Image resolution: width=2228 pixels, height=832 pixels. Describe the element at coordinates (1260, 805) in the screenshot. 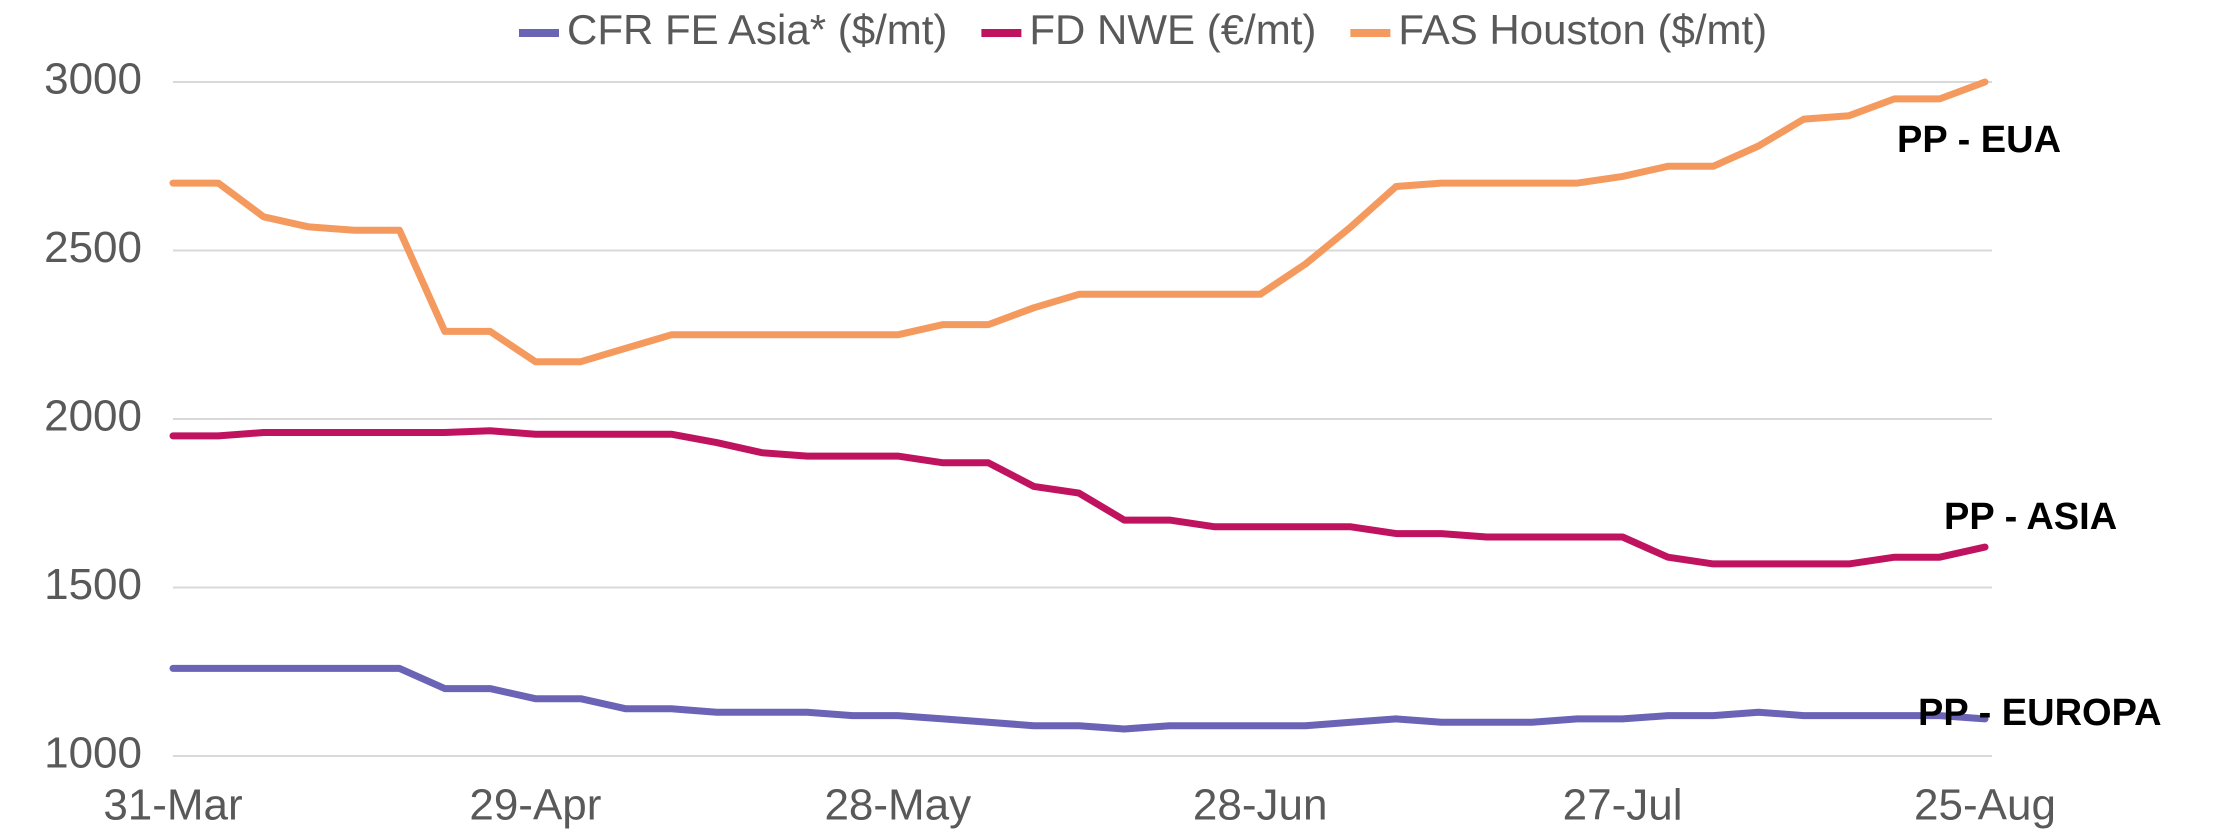

I see `x-tick-label: 28-Jun` at that location.